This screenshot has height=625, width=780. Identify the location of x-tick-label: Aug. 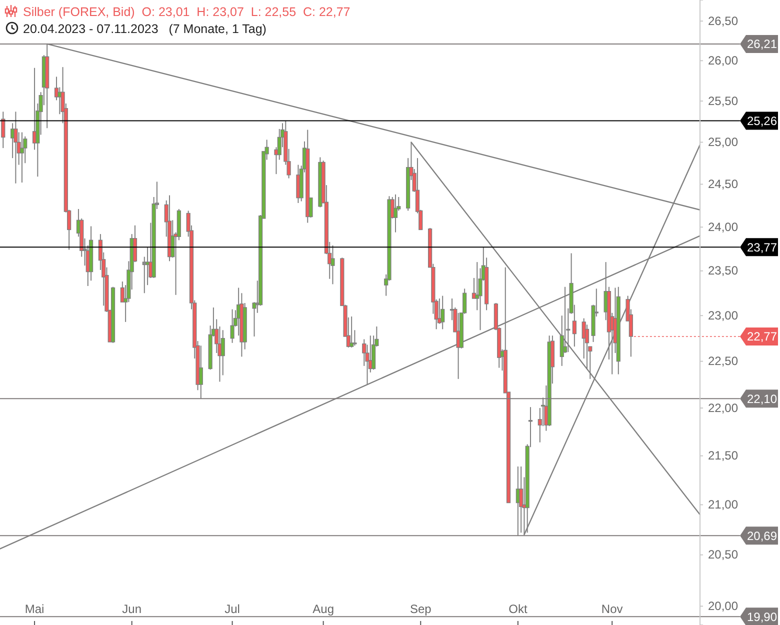
(323, 609).